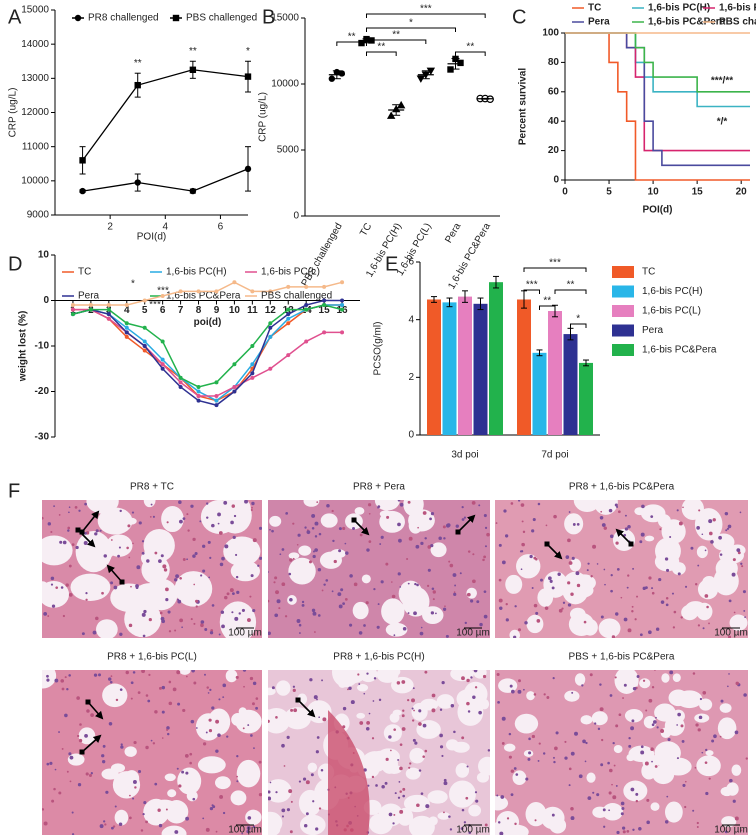  Describe the element at coordinates (89, 296) in the screenshot. I see `legend-label: Pera` at that location.